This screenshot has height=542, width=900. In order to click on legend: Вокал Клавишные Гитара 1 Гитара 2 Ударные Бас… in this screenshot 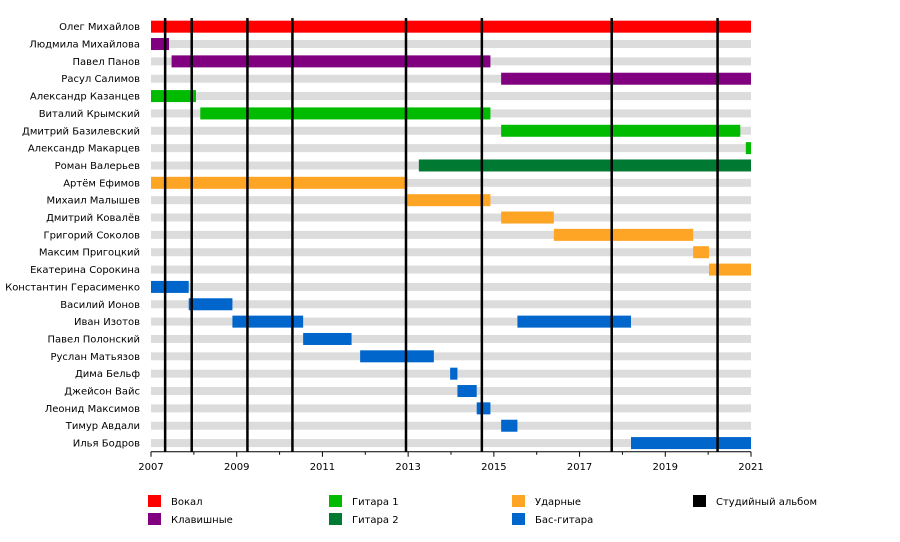, I will do `click(482, 510)`.